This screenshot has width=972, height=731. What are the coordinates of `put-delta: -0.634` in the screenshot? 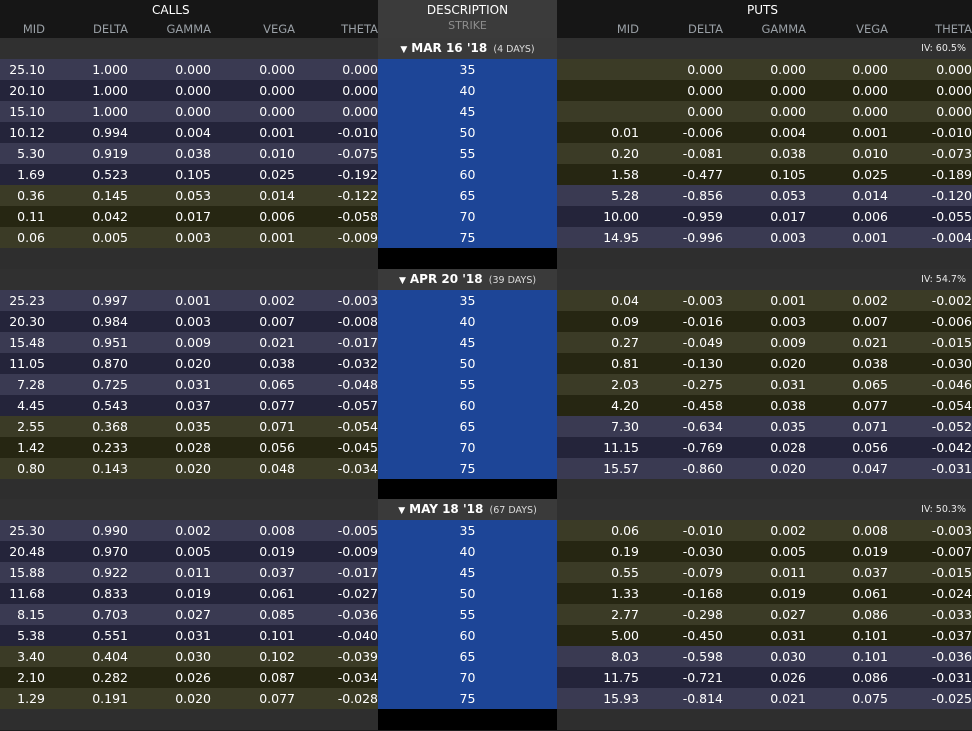 It's located at (702, 426).